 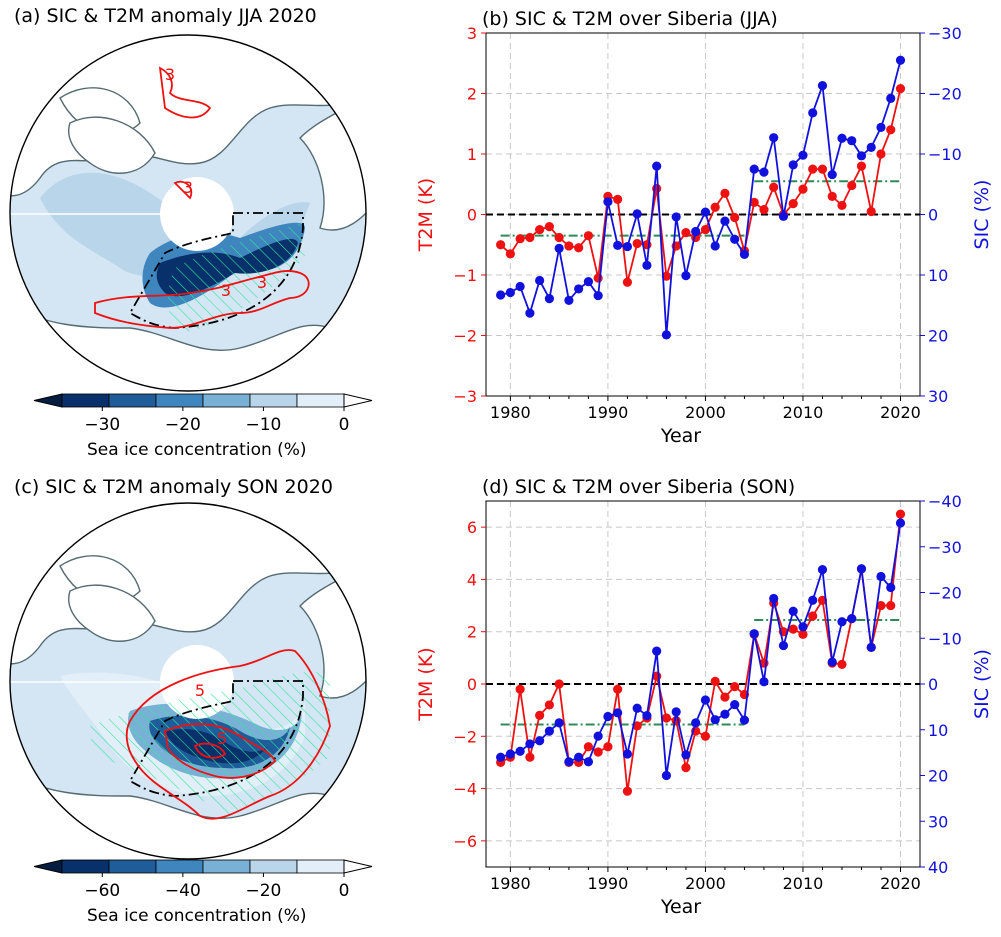 I want to click on y-tick-label-right: −10, so click(x=945, y=154).